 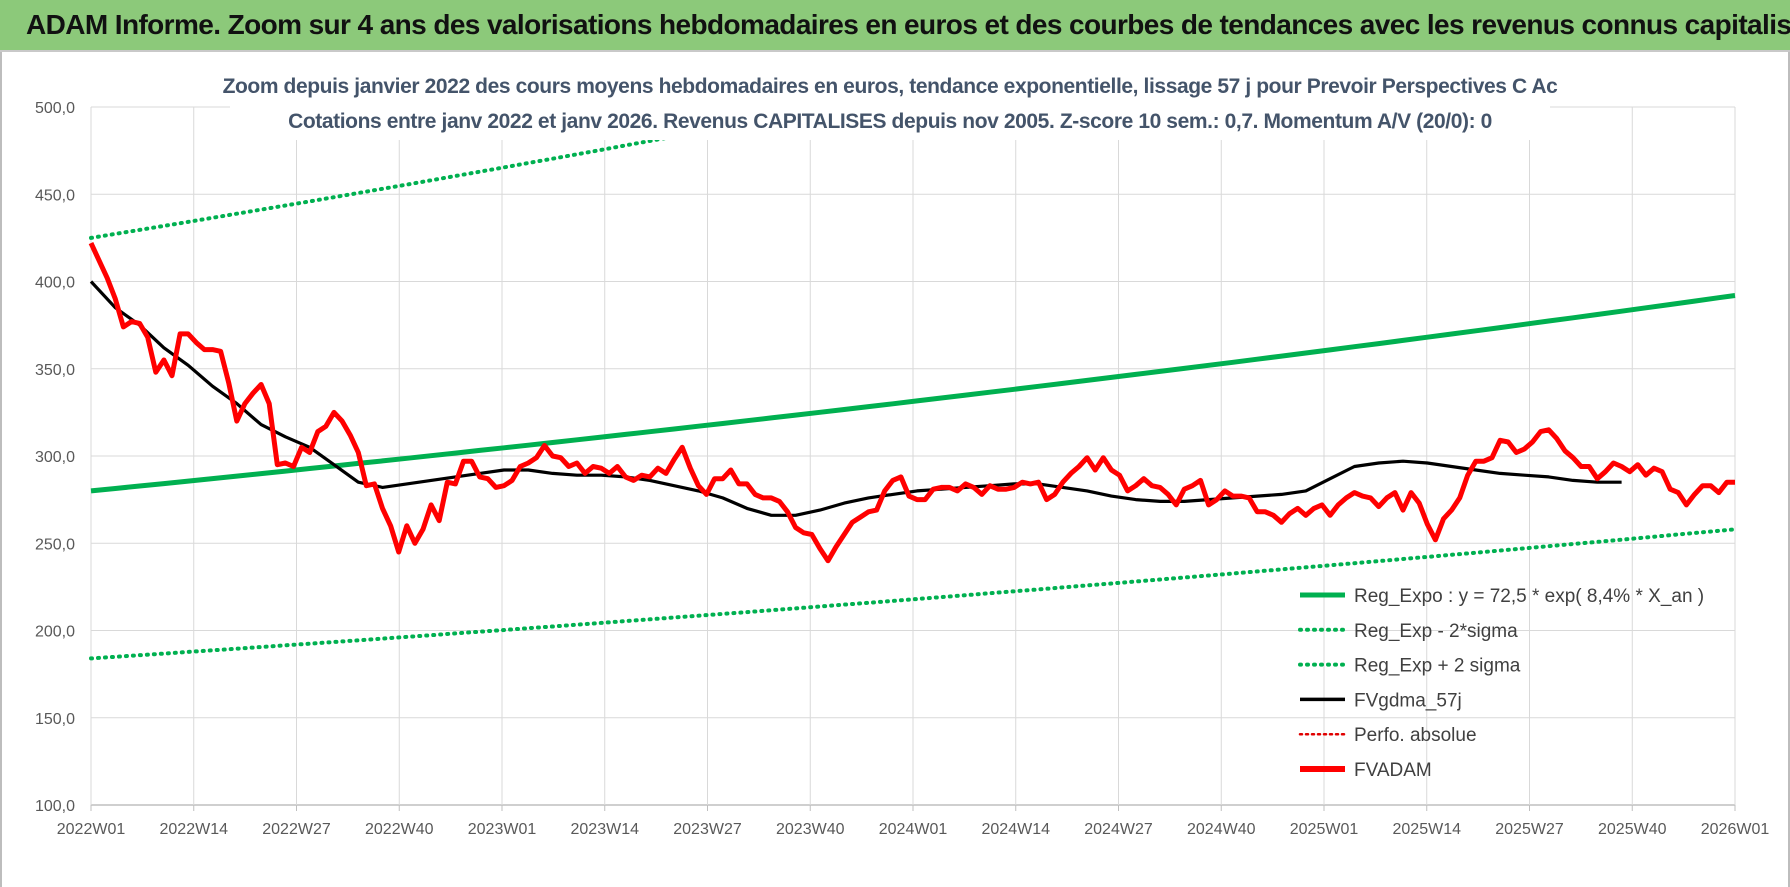 I want to click on y-tick-label: 400,0, so click(x=55, y=283).